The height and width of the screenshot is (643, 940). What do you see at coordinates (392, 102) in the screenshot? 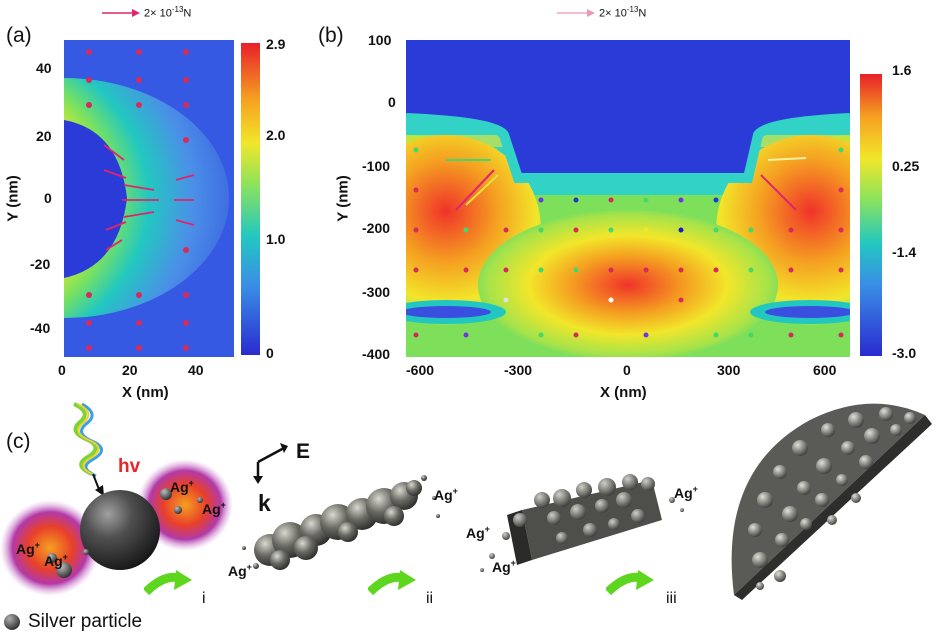
I see `panel-b-y-tick: 0` at bounding box center [392, 102].